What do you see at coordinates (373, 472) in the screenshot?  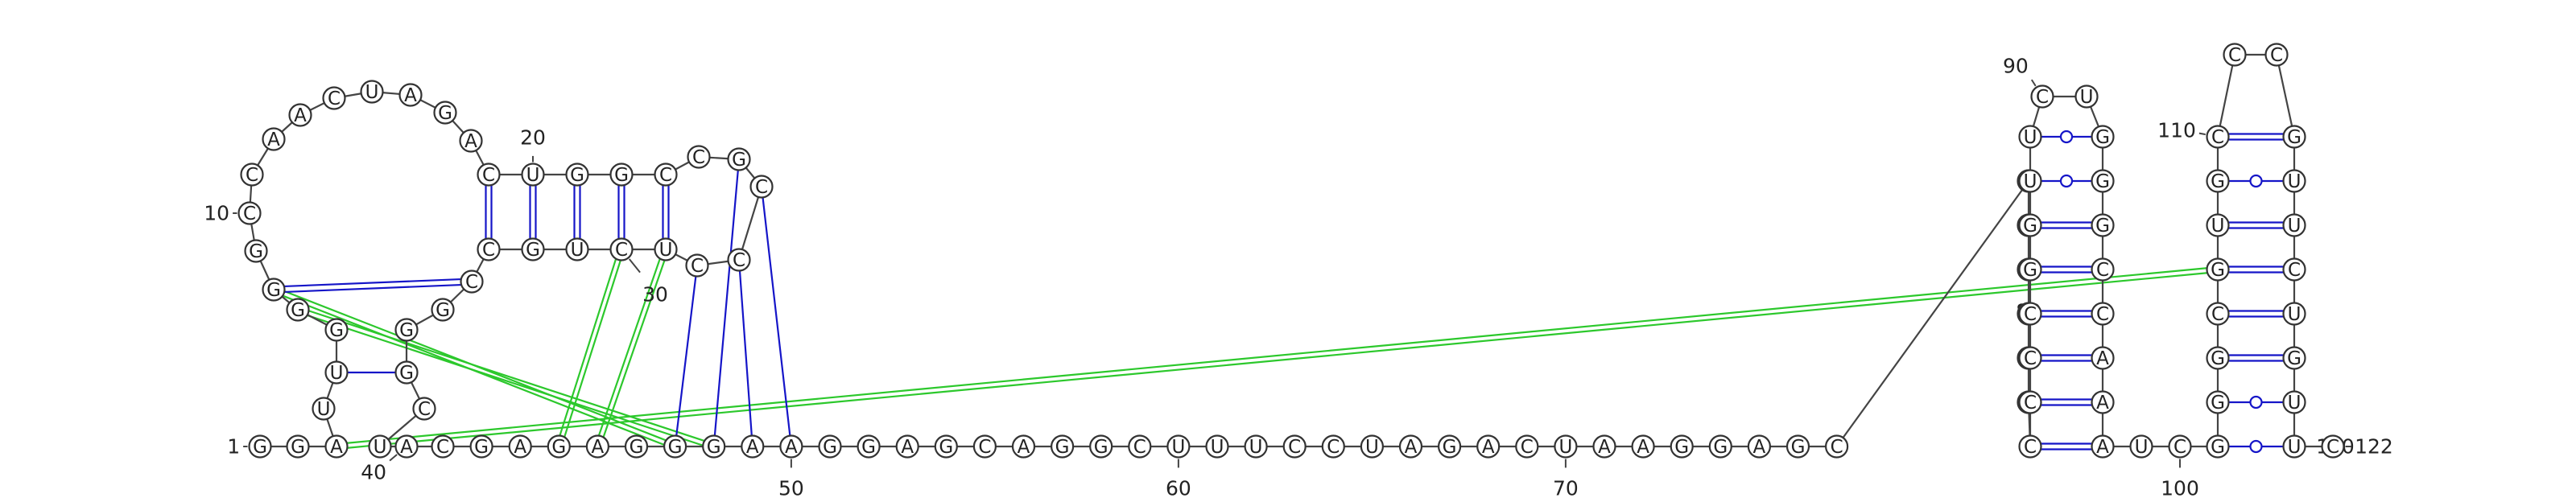 I see `position-label: 40` at bounding box center [373, 472].